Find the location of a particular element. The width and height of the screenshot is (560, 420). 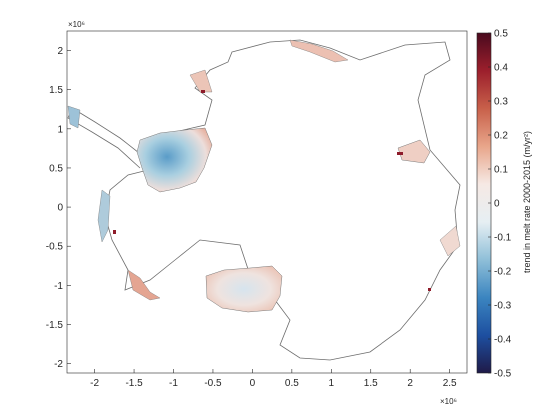

y-tick-label: -0.5 is located at coordinates (55, 247).